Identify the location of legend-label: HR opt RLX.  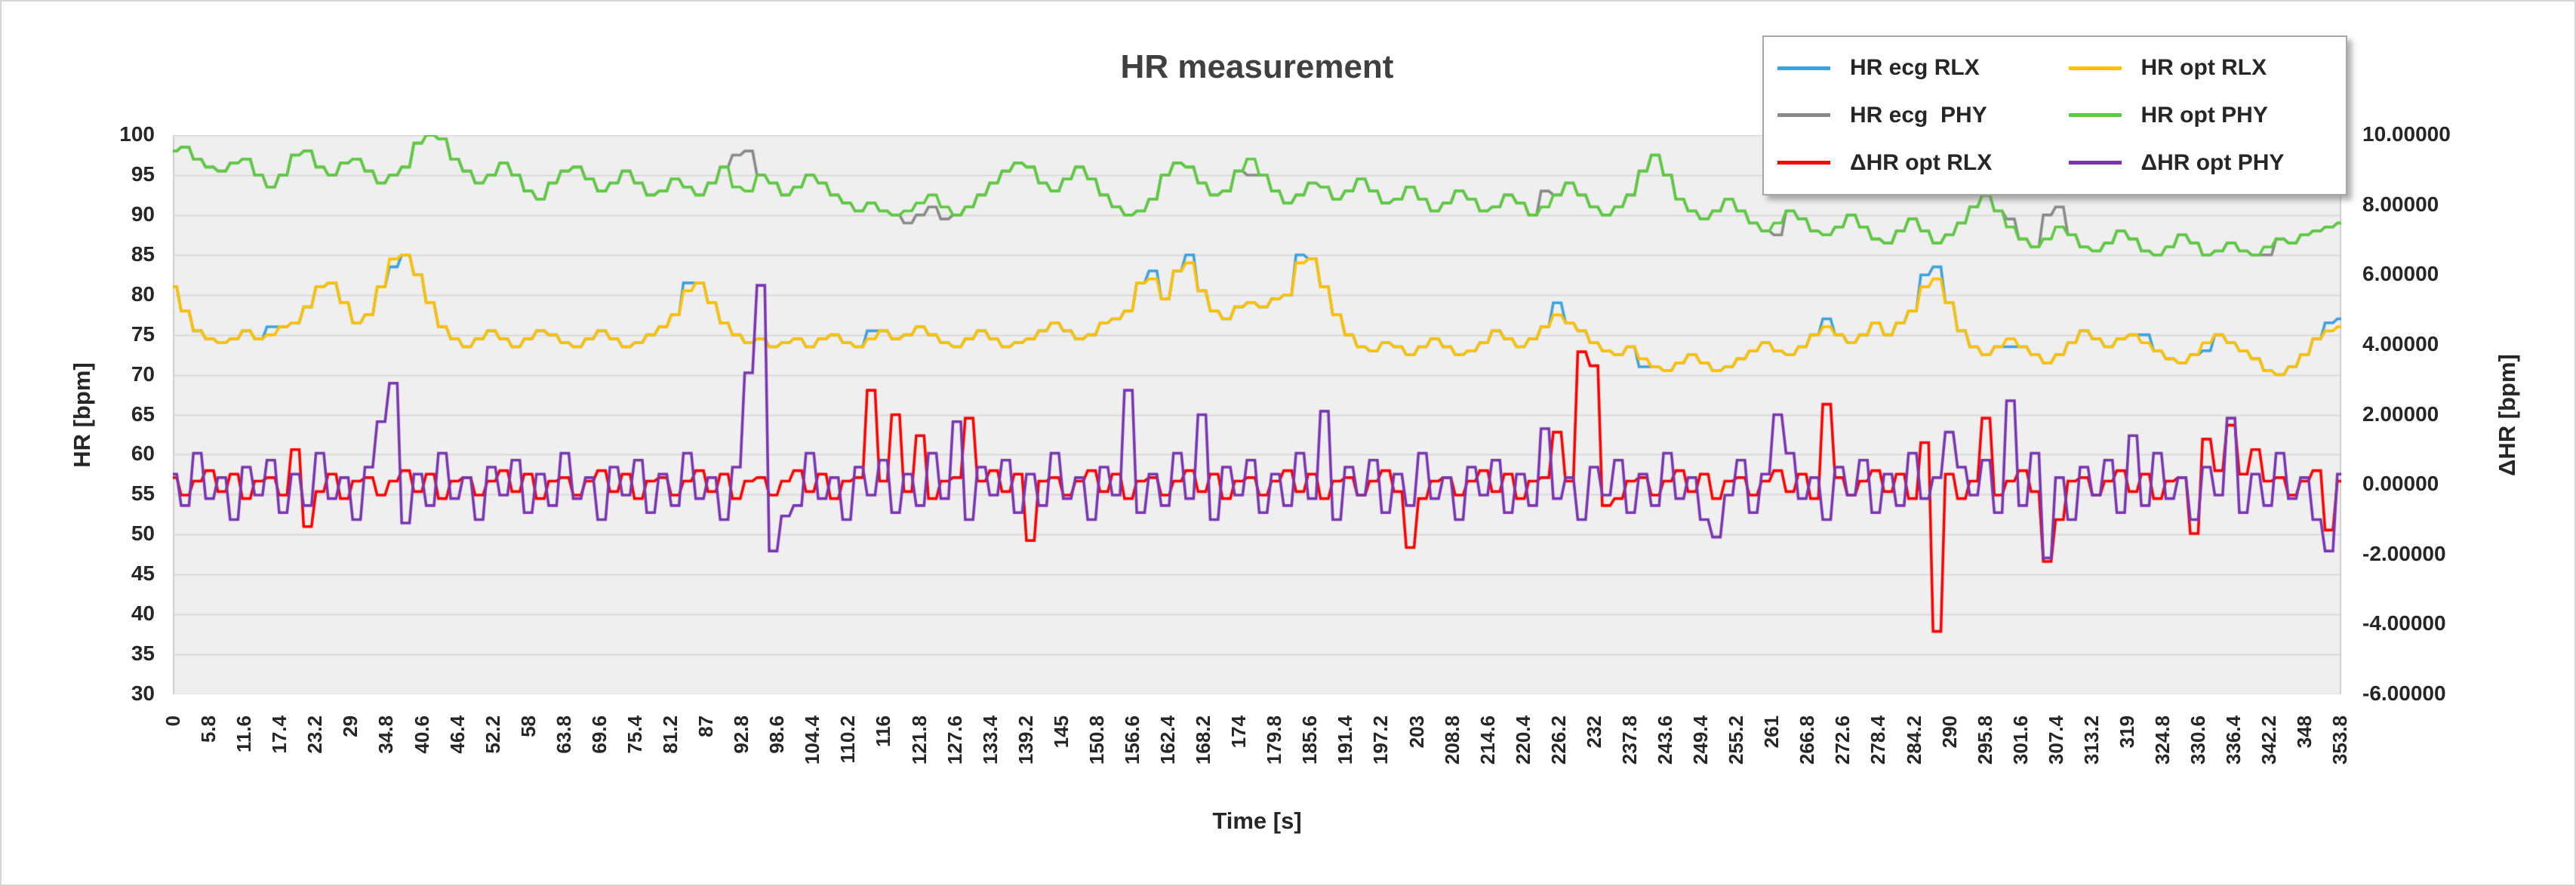
(2204, 68).